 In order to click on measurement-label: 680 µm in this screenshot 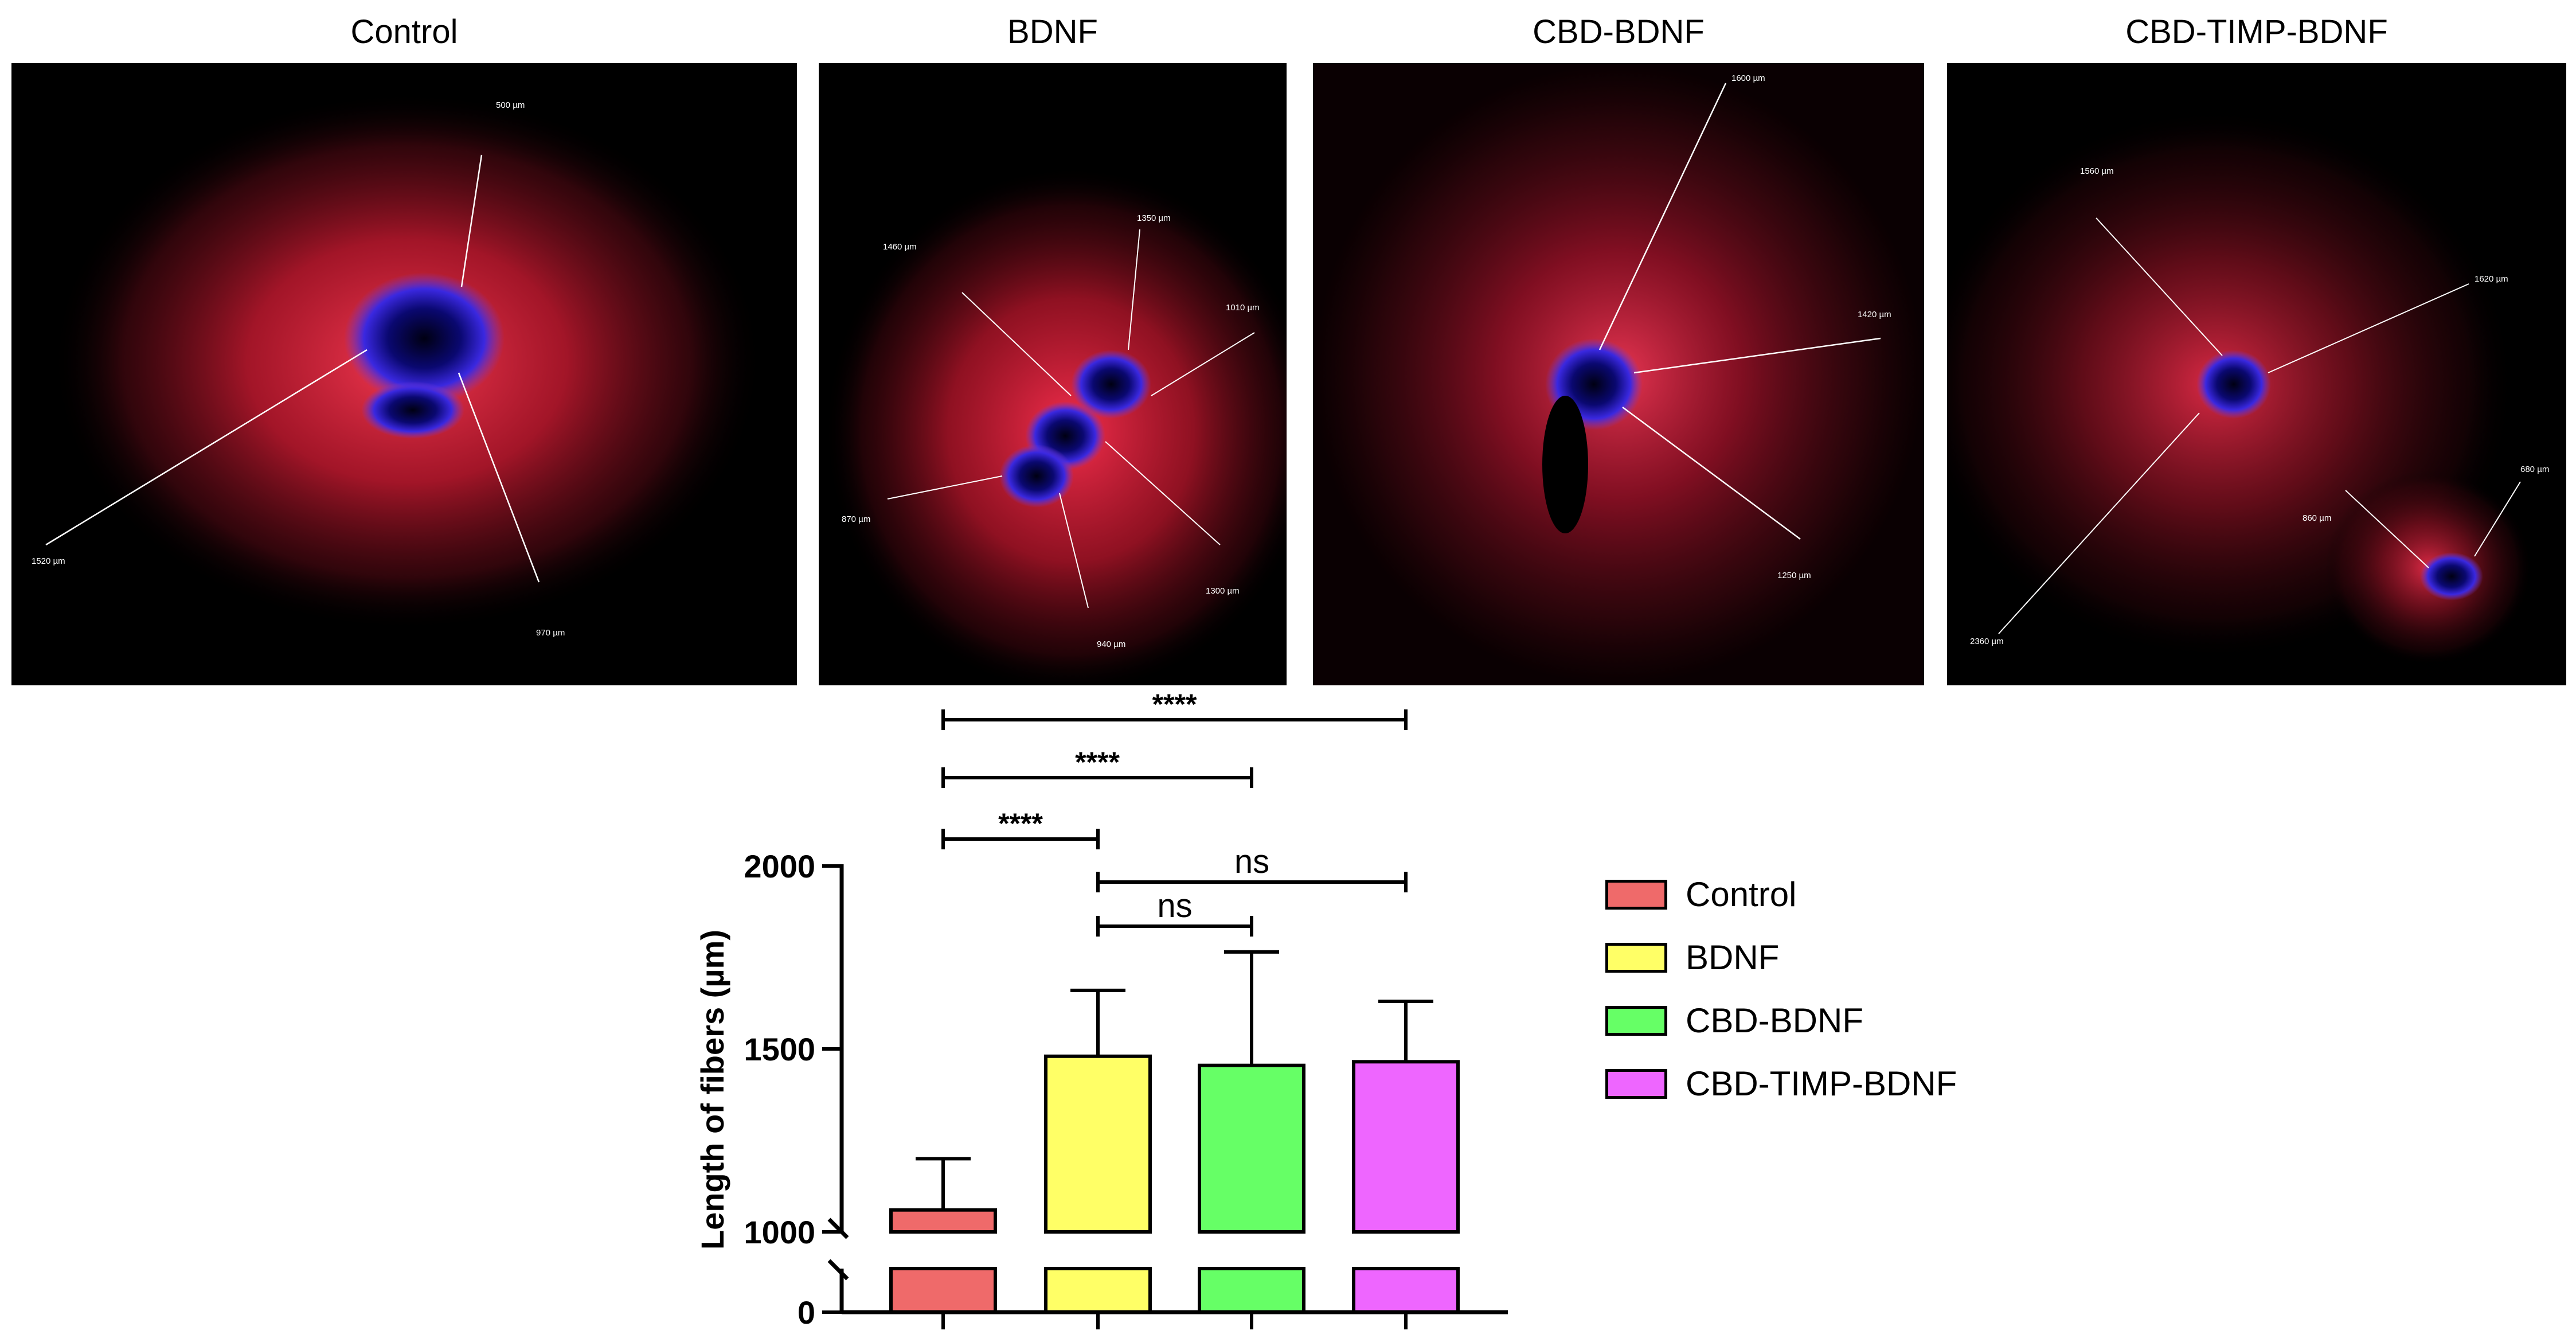, I will do `click(2535, 469)`.